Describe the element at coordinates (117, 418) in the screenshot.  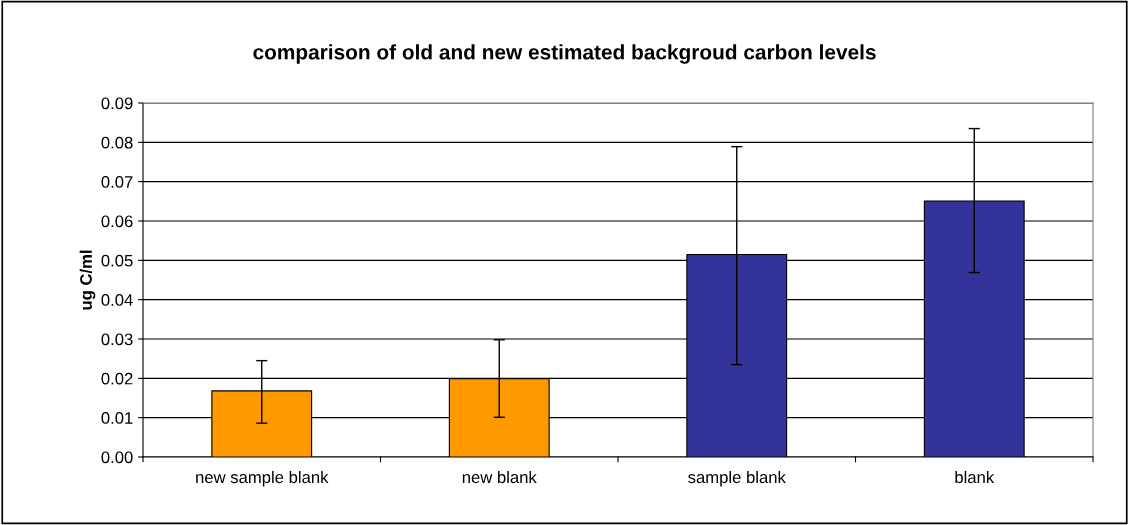
I see `y-tick-label: 0.01` at that location.